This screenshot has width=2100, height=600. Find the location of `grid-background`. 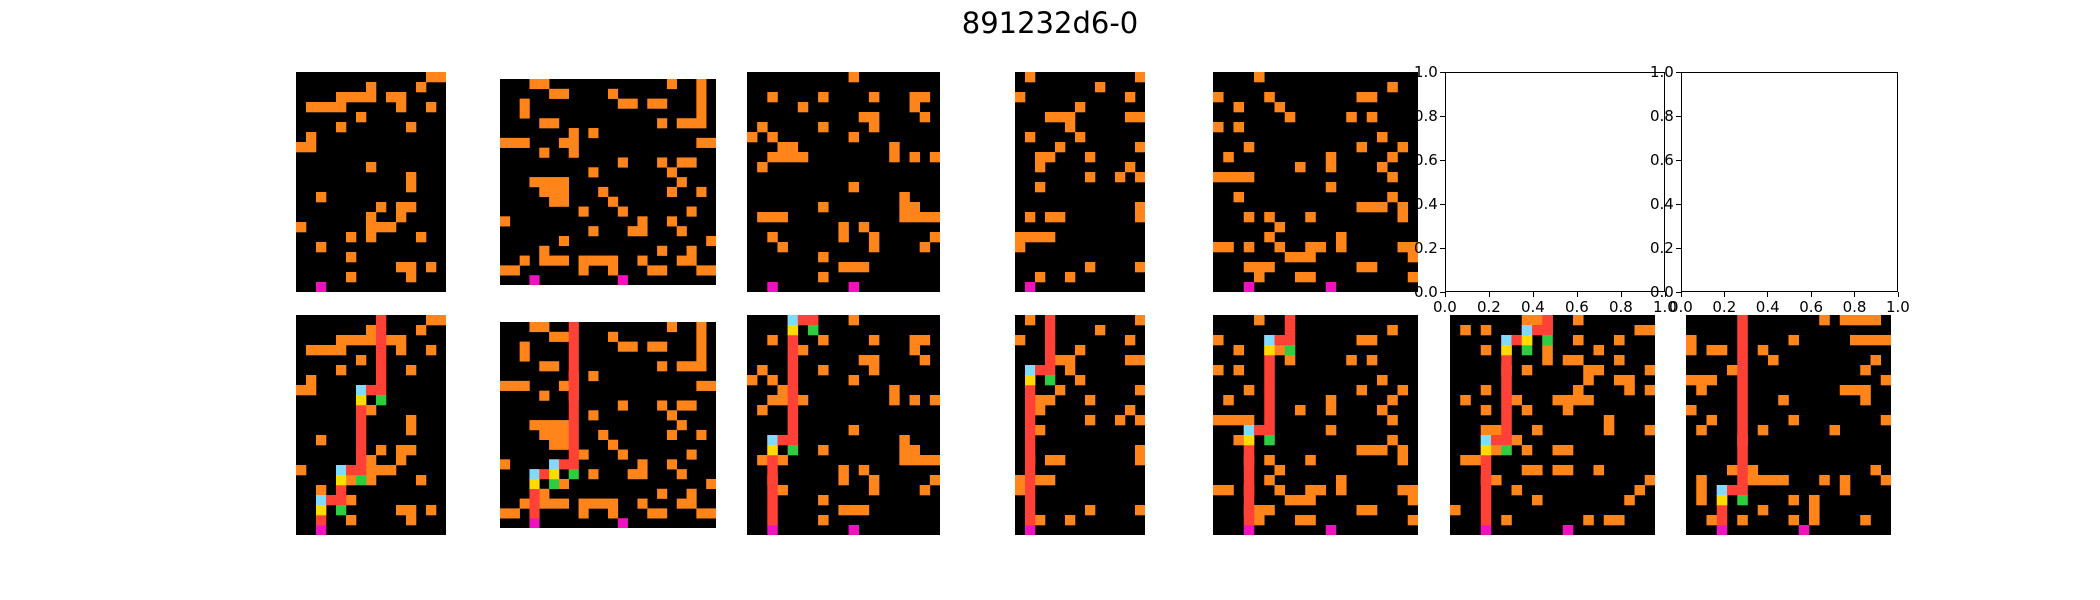

grid-background is located at coordinates (843, 182).